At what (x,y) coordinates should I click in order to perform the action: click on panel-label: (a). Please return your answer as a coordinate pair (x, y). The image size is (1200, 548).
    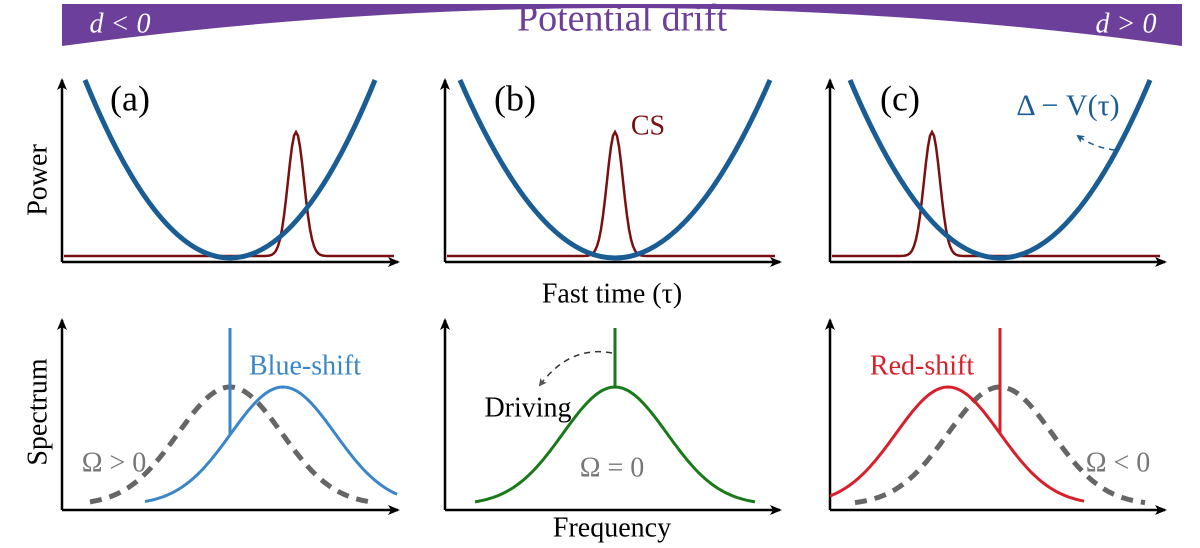
    Looking at the image, I should click on (130, 98).